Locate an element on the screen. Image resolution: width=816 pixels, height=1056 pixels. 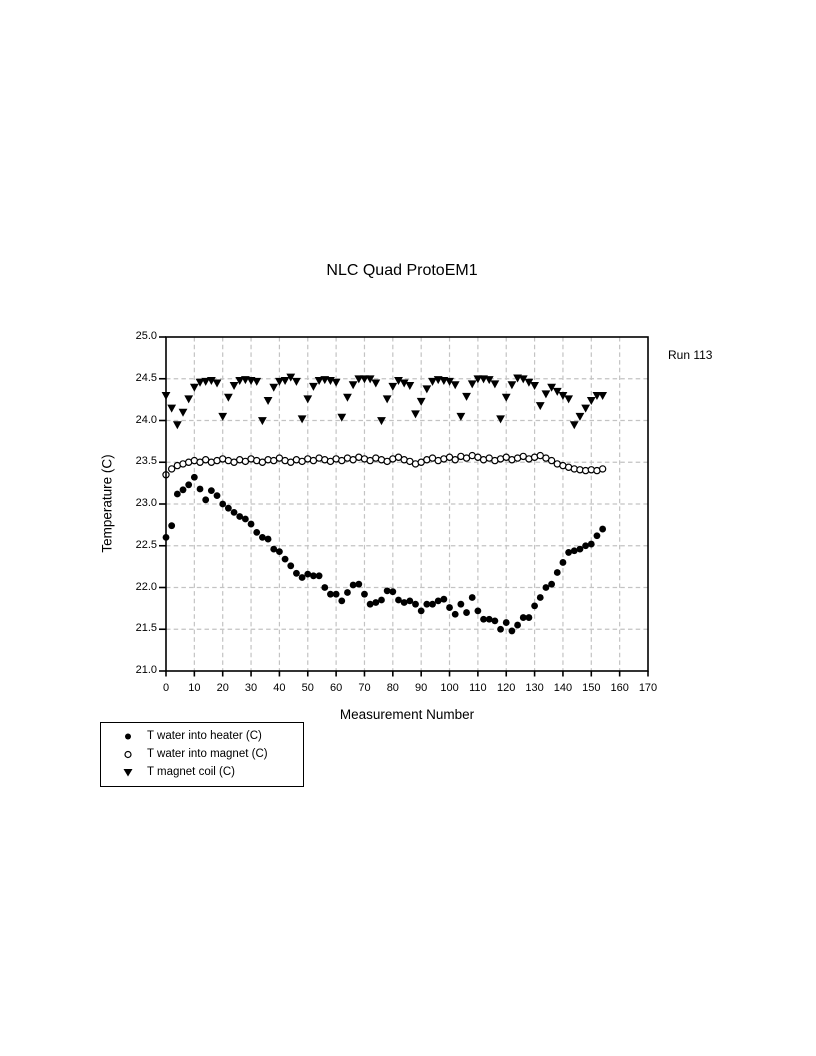
x-tick-label: 20 is located at coordinates (222, 688).